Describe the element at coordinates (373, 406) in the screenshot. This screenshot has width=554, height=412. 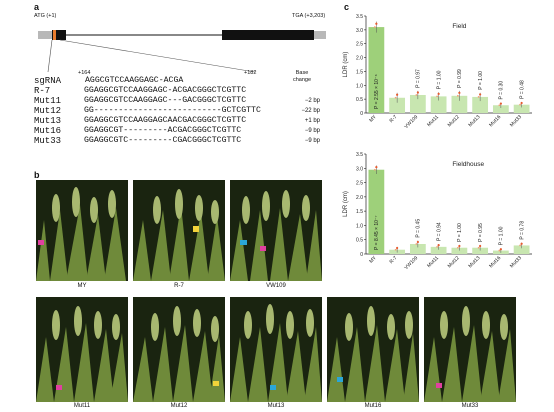
I see `caption-mut16: Mut16` at that location.